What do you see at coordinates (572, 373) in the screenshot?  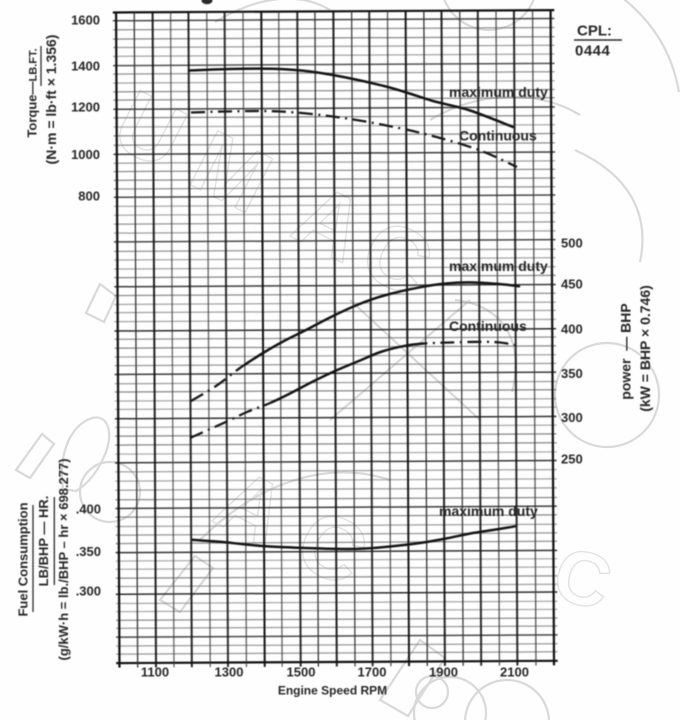 I see `svg-text: 350` at bounding box center [572, 373].